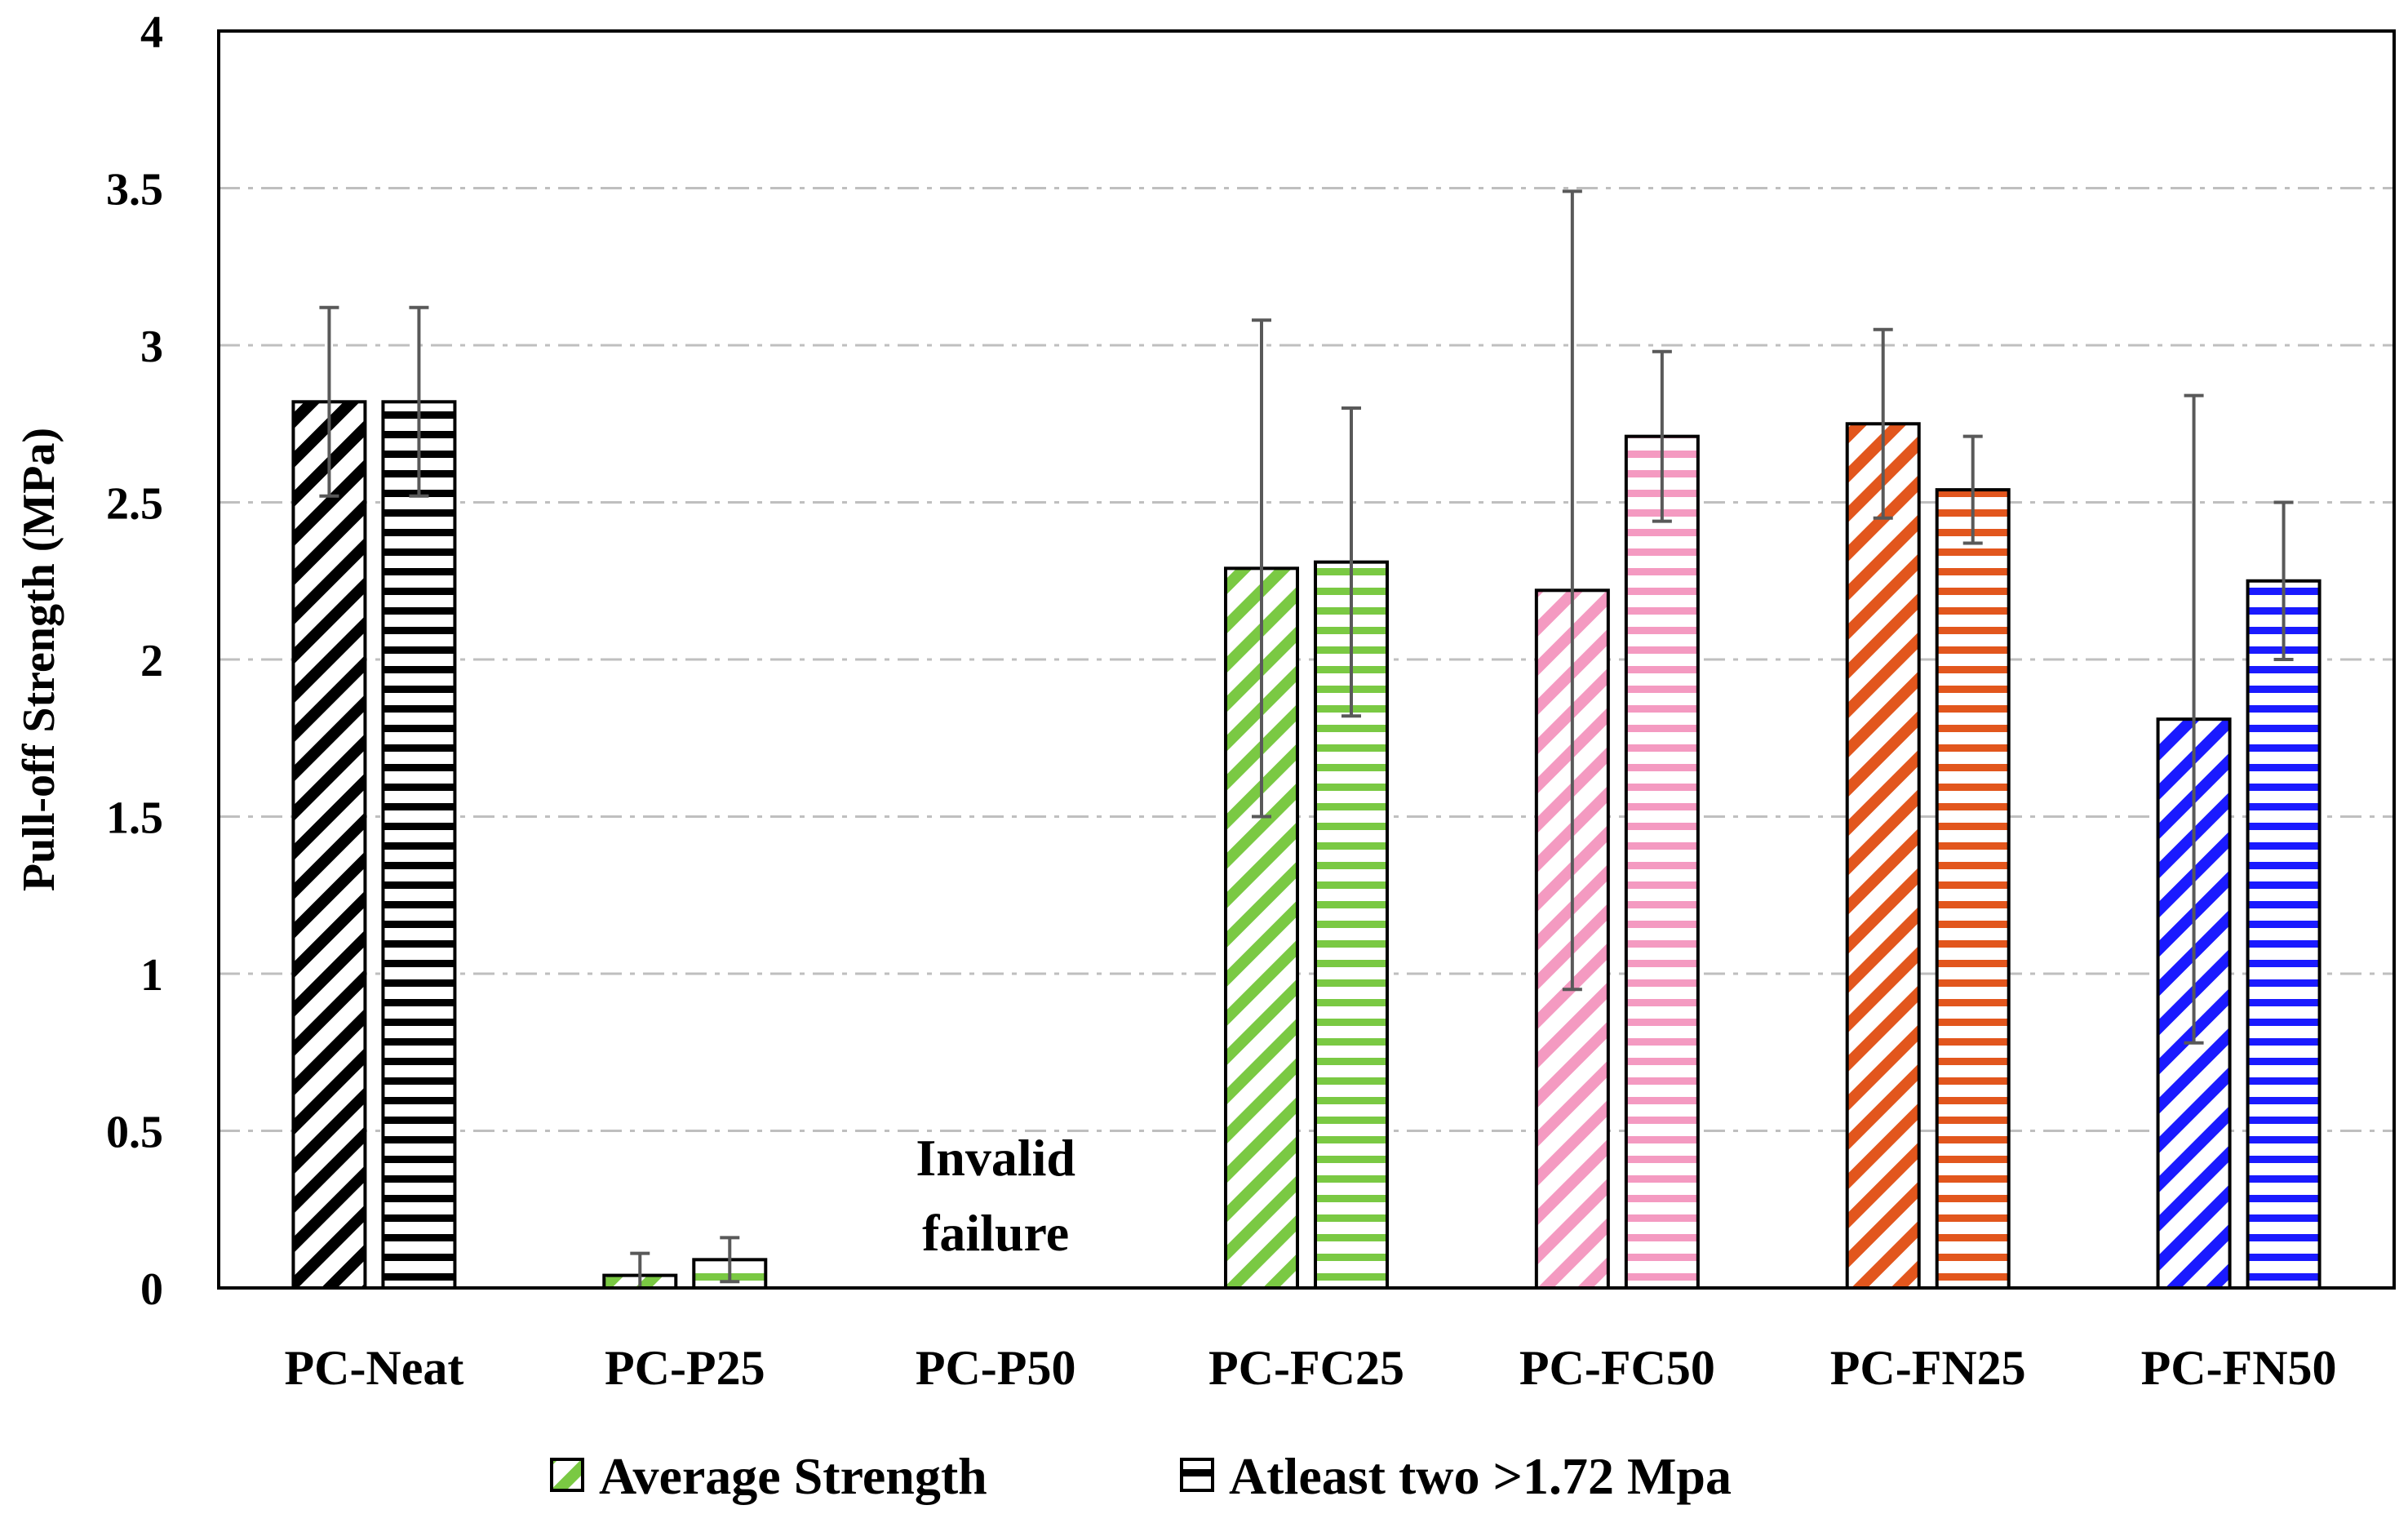  What do you see at coordinates (1883, 856) in the screenshot?
I see `bar-pc-fn25-average` at bounding box center [1883, 856].